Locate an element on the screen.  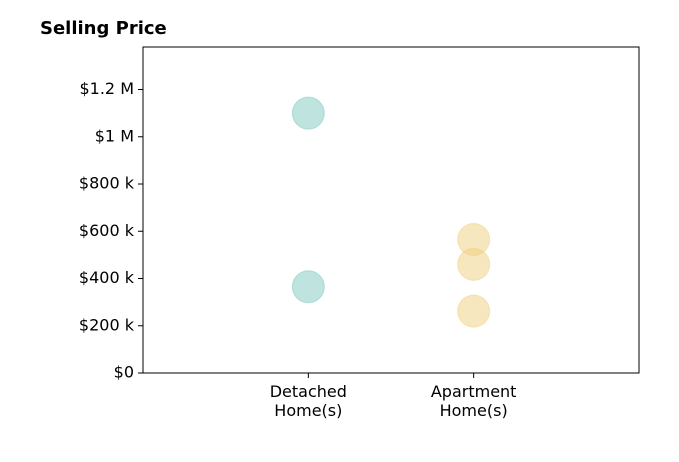
x-tick-label: Detached Home(s) is located at coordinates (308, 401).